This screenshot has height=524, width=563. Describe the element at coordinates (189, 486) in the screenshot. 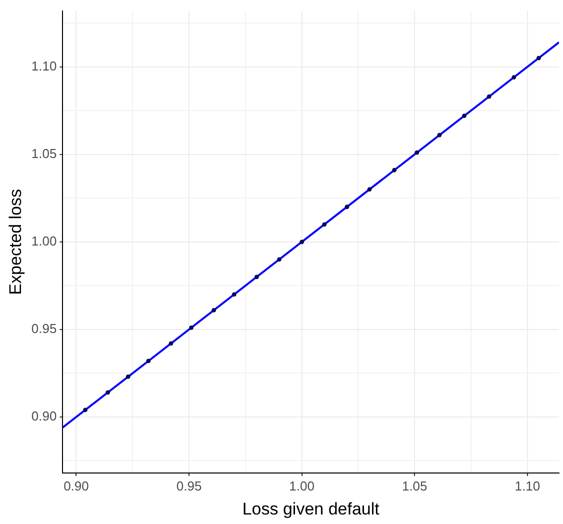

I see `x-tick-label: 0.95` at that location.